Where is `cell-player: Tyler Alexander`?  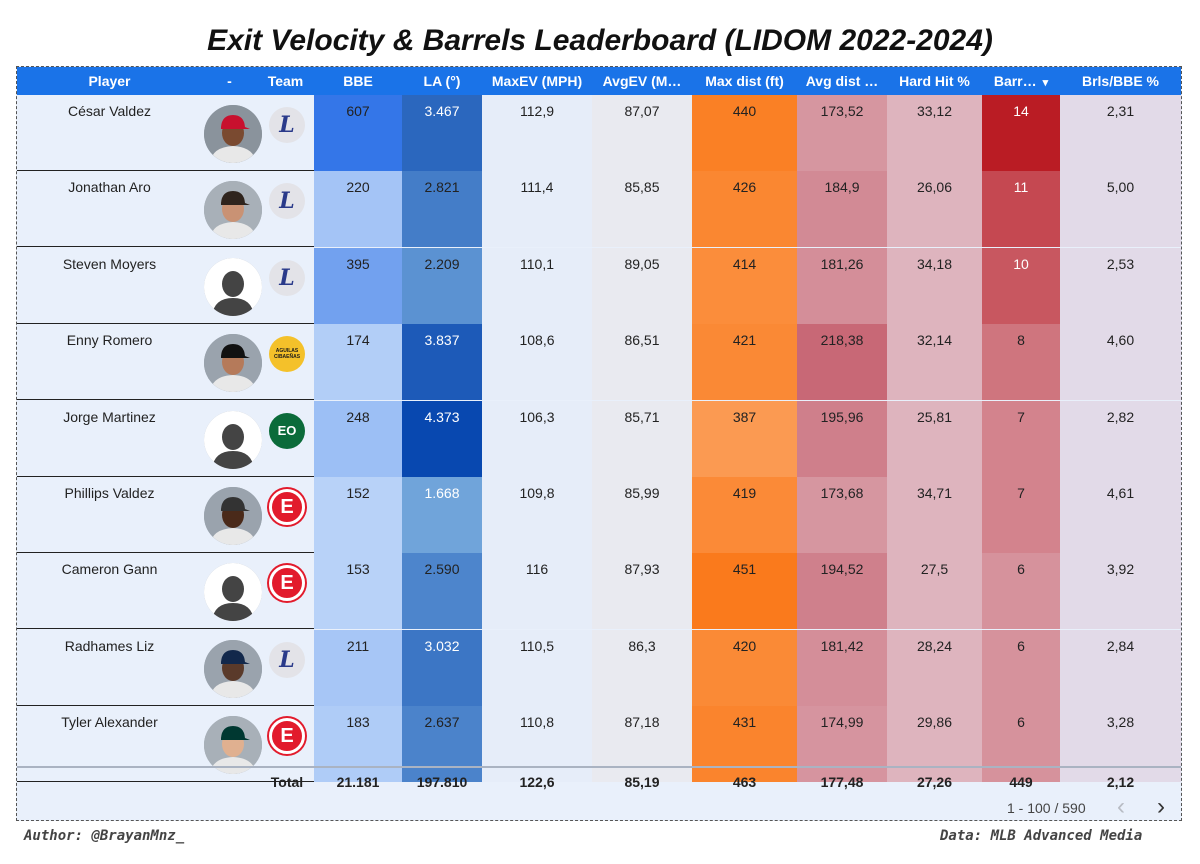 cell-player: Tyler Alexander is located at coordinates (109, 722).